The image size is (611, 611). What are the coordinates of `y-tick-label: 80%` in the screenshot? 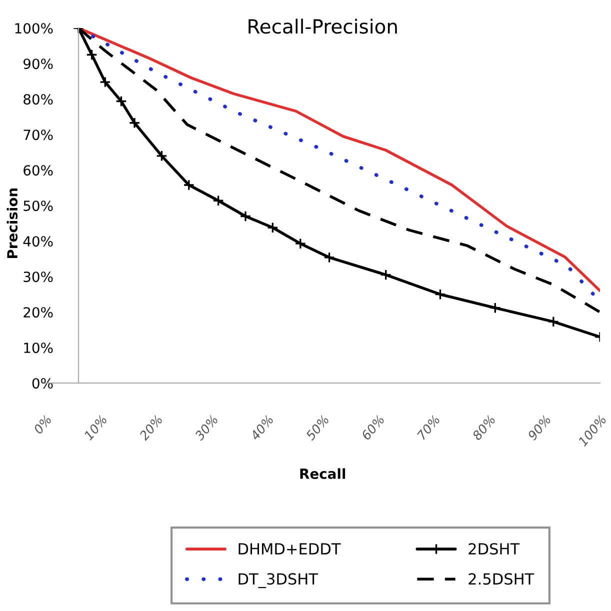 It's located at (38, 99).